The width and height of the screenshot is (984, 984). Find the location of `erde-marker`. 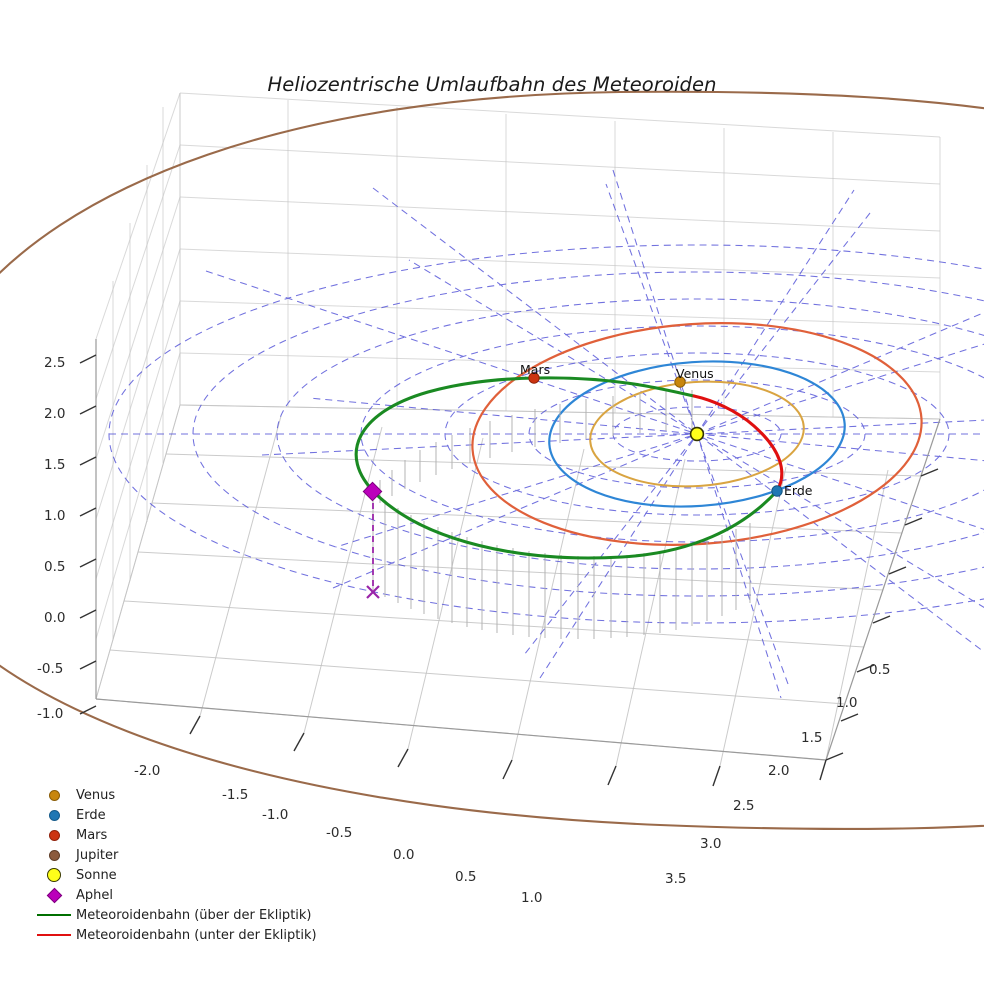

erde-marker is located at coordinates (777, 491).